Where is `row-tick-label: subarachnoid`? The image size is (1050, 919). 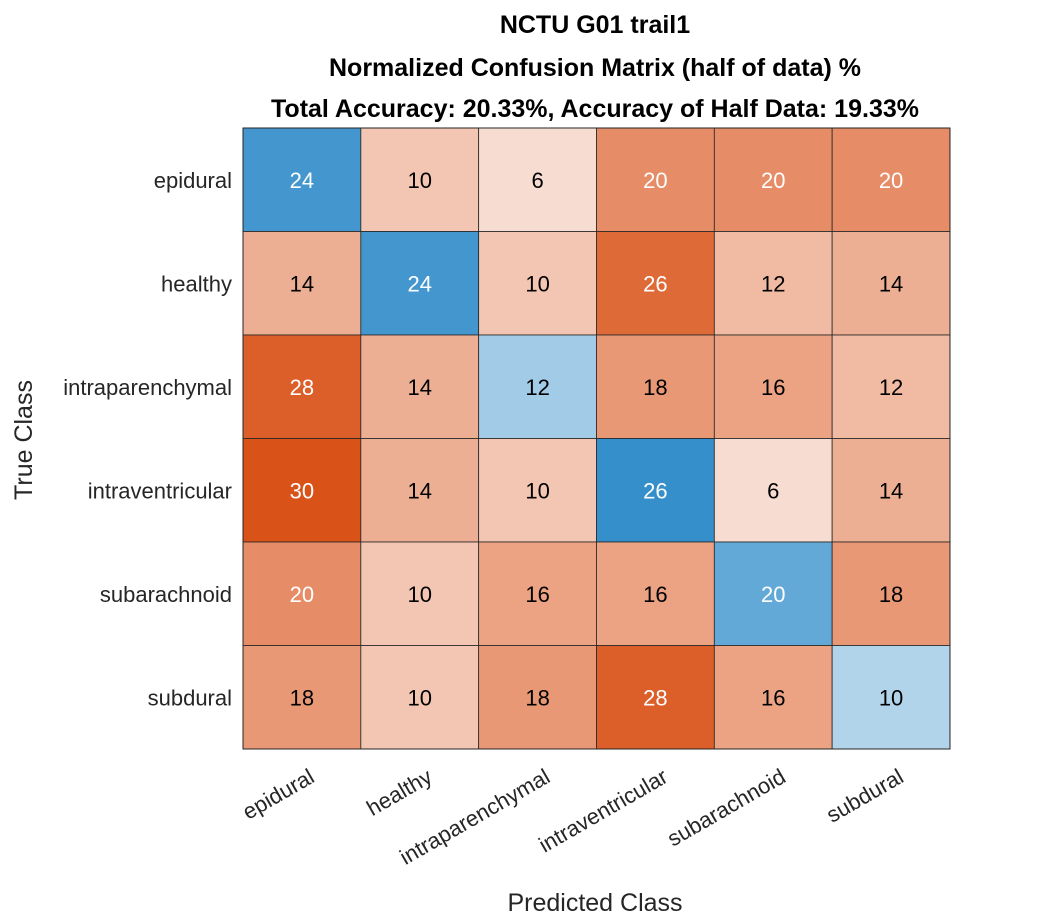
row-tick-label: subarachnoid is located at coordinates (166, 594).